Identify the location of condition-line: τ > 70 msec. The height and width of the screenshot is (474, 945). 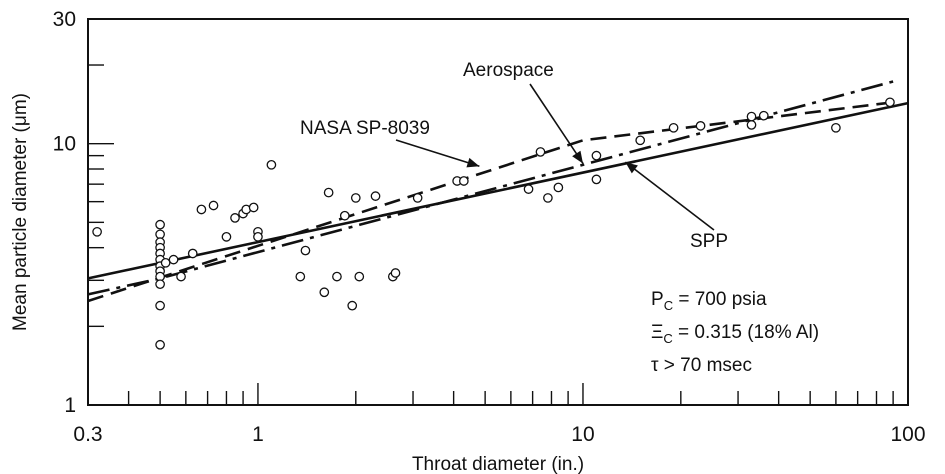
(701, 365).